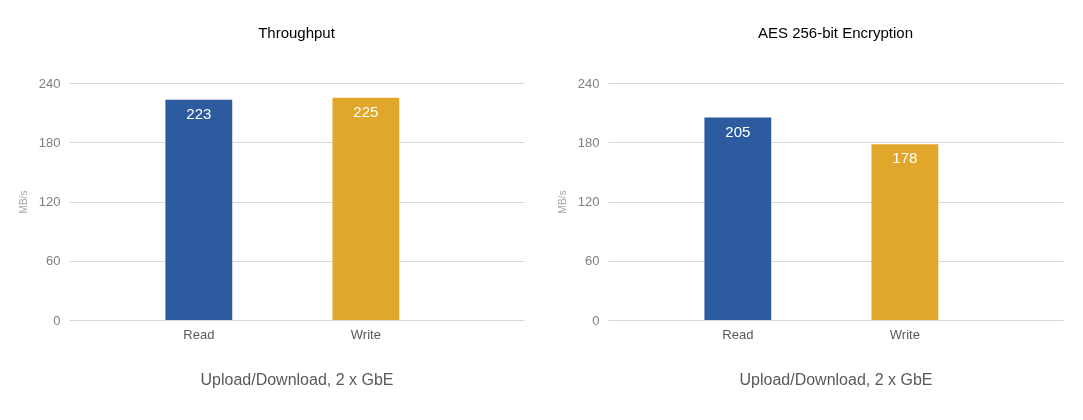 This screenshot has width=1083, height=420. Describe the element at coordinates (297, 32) in the screenshot. I see `chart-title: Throughput` at that location.